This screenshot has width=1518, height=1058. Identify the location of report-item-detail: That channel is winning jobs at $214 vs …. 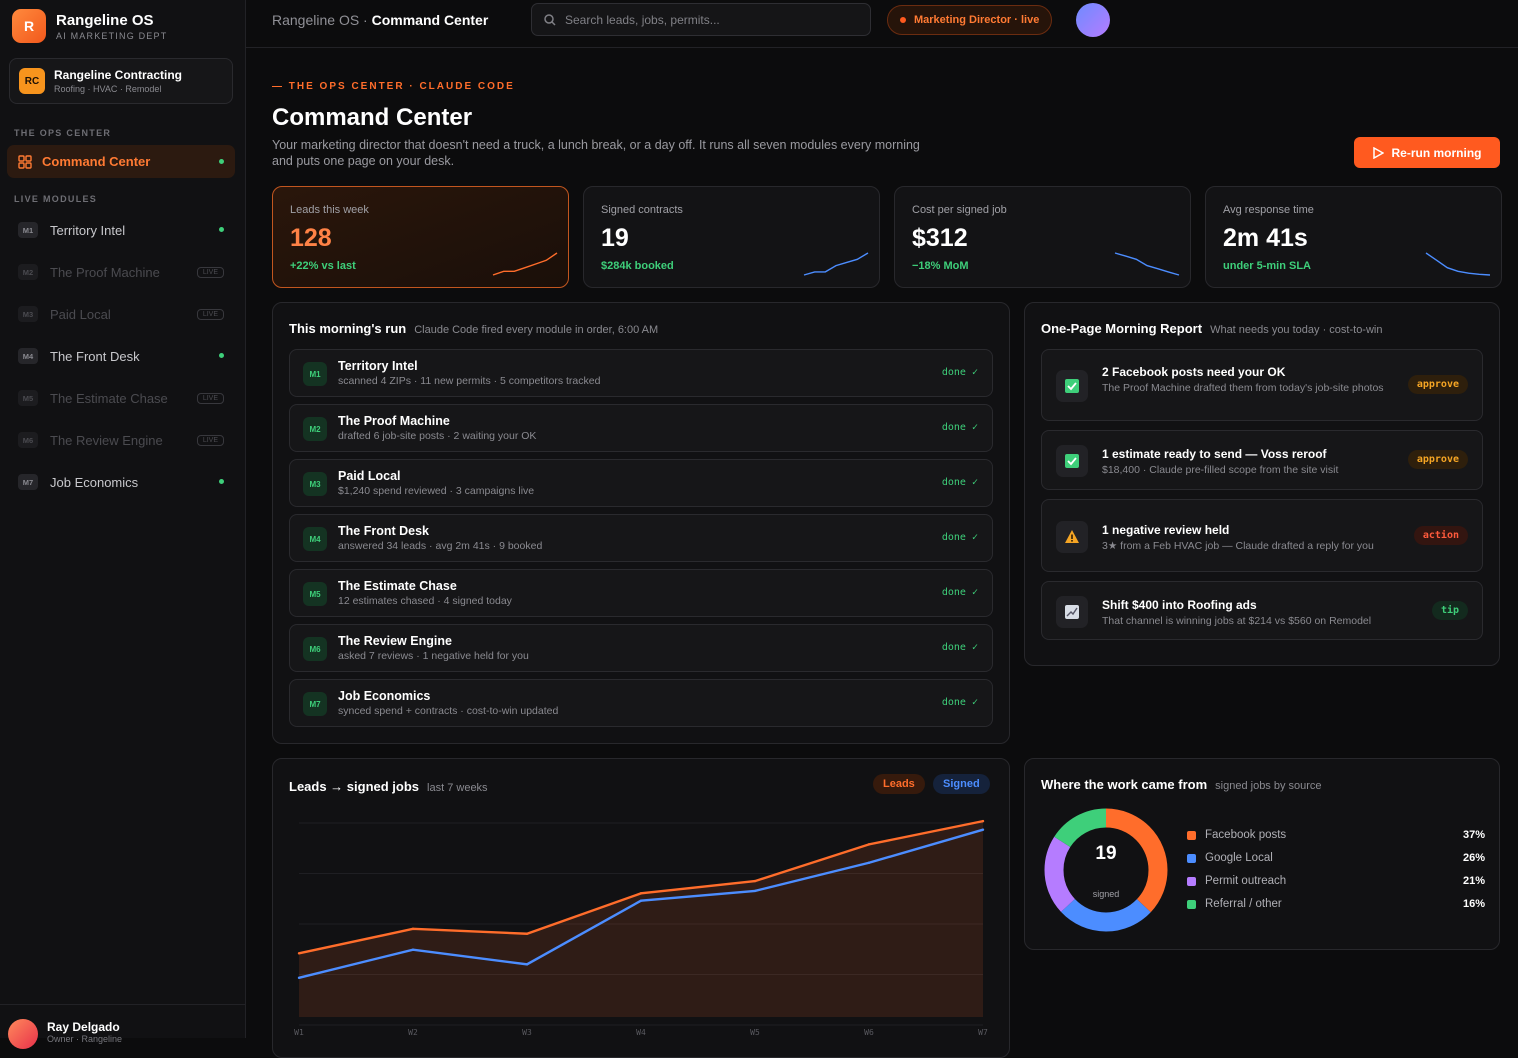
(1237, 620).